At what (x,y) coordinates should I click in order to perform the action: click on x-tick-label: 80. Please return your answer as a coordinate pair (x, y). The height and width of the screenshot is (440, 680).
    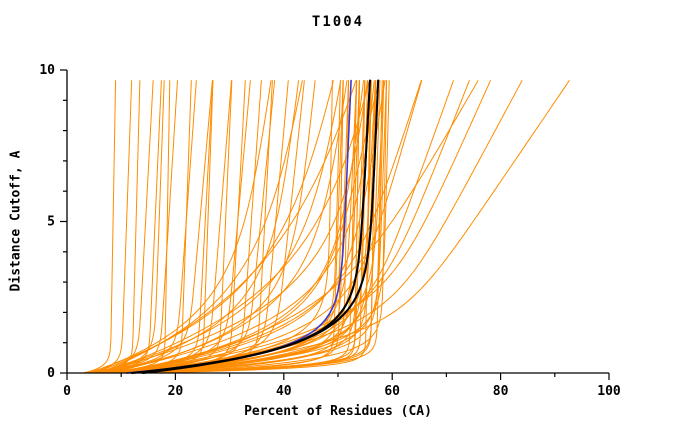
    Looking at the image, I should click on (501, 391).